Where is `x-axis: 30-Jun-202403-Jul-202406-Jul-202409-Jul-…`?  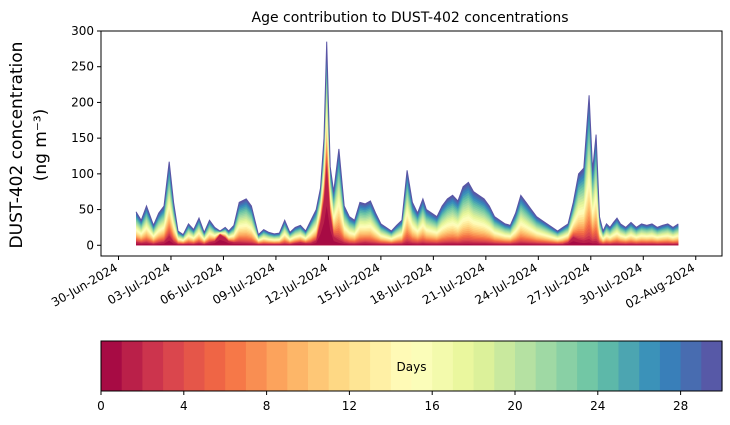 x-axis: 30-Jun-202403-Jul-202406-Jul-202409-Jul-… is located at coordinates (373, 283).